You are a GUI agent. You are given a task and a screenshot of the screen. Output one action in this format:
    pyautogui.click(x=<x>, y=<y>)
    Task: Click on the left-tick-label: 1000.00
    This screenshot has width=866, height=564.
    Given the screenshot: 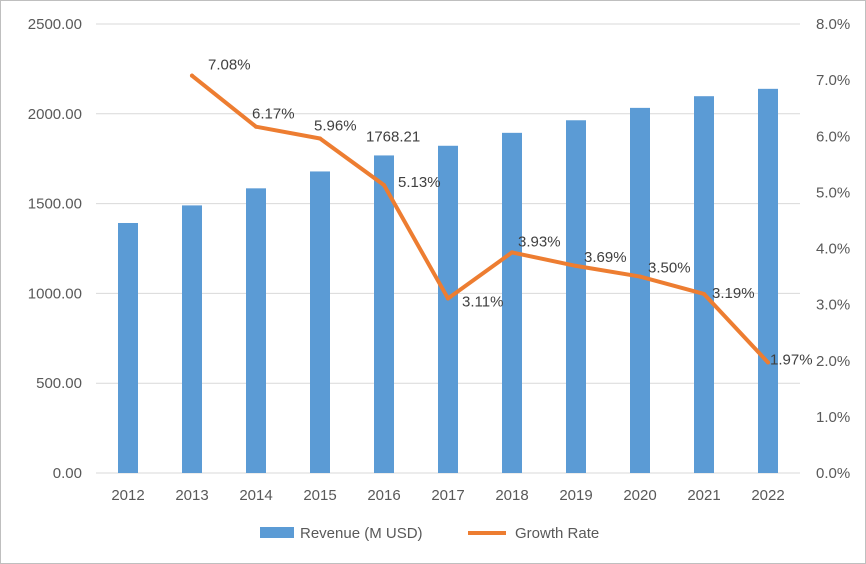 What is the action you would take?
    pyautogui.click(x=55, y=293)
    